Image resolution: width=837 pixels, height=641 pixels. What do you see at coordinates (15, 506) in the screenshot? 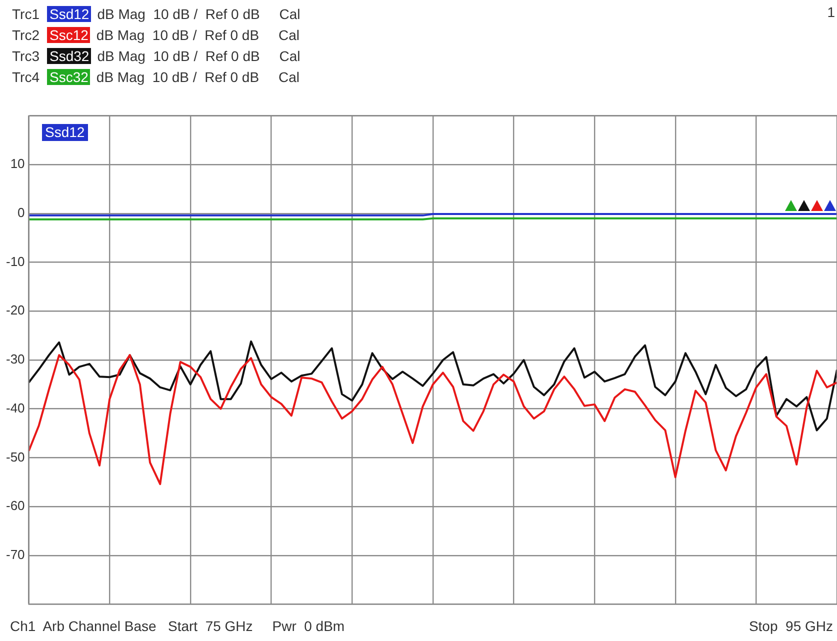
I see `y-tick-label: -60` at bounding box center [15, 506].